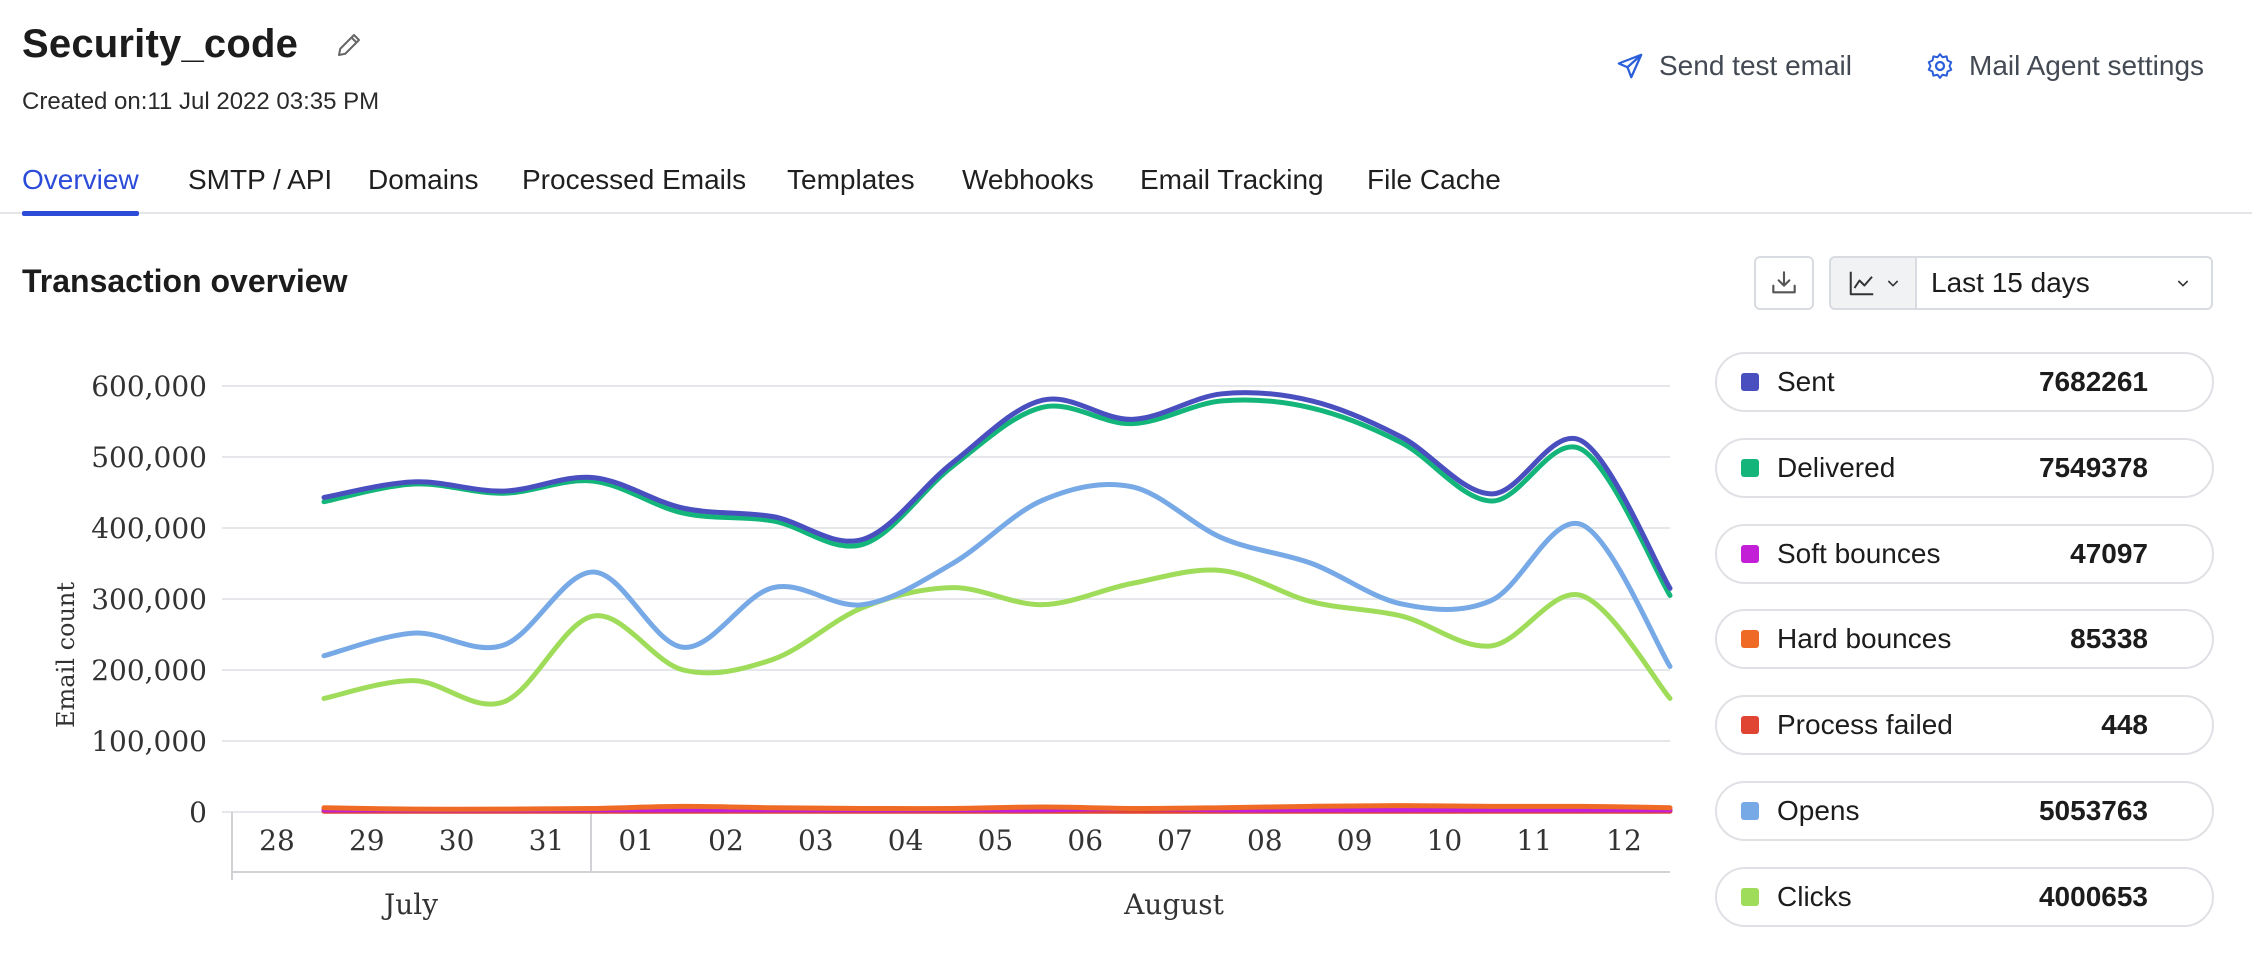  Describe the element at coordinates (1861, 283) in the screenshot. I see `line-chart-icon` at that location.